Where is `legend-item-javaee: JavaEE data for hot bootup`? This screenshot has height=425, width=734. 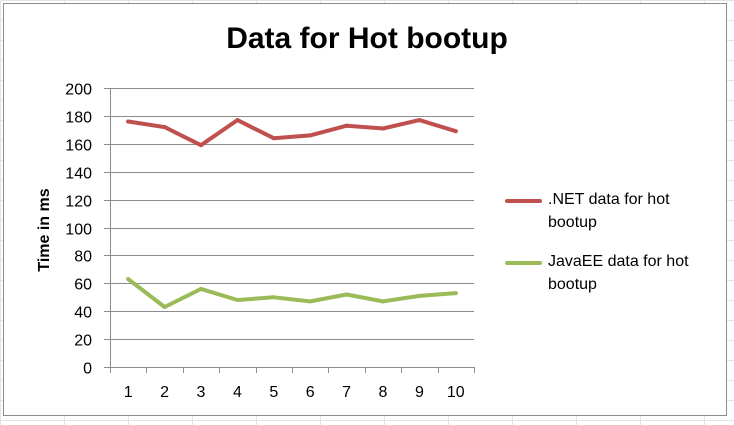 legend-item-javaee: JavaEE data for hot bootup is located at coordinates (615, 281).